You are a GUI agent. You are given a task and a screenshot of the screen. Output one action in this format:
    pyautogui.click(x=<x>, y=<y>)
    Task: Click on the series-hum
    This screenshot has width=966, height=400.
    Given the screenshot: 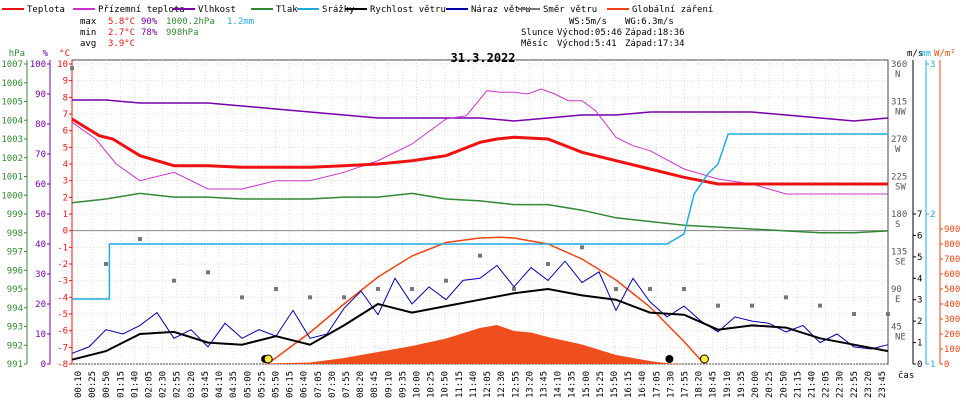 What is the action you would take?
    pyautogui.click(x=480, y=110)
    